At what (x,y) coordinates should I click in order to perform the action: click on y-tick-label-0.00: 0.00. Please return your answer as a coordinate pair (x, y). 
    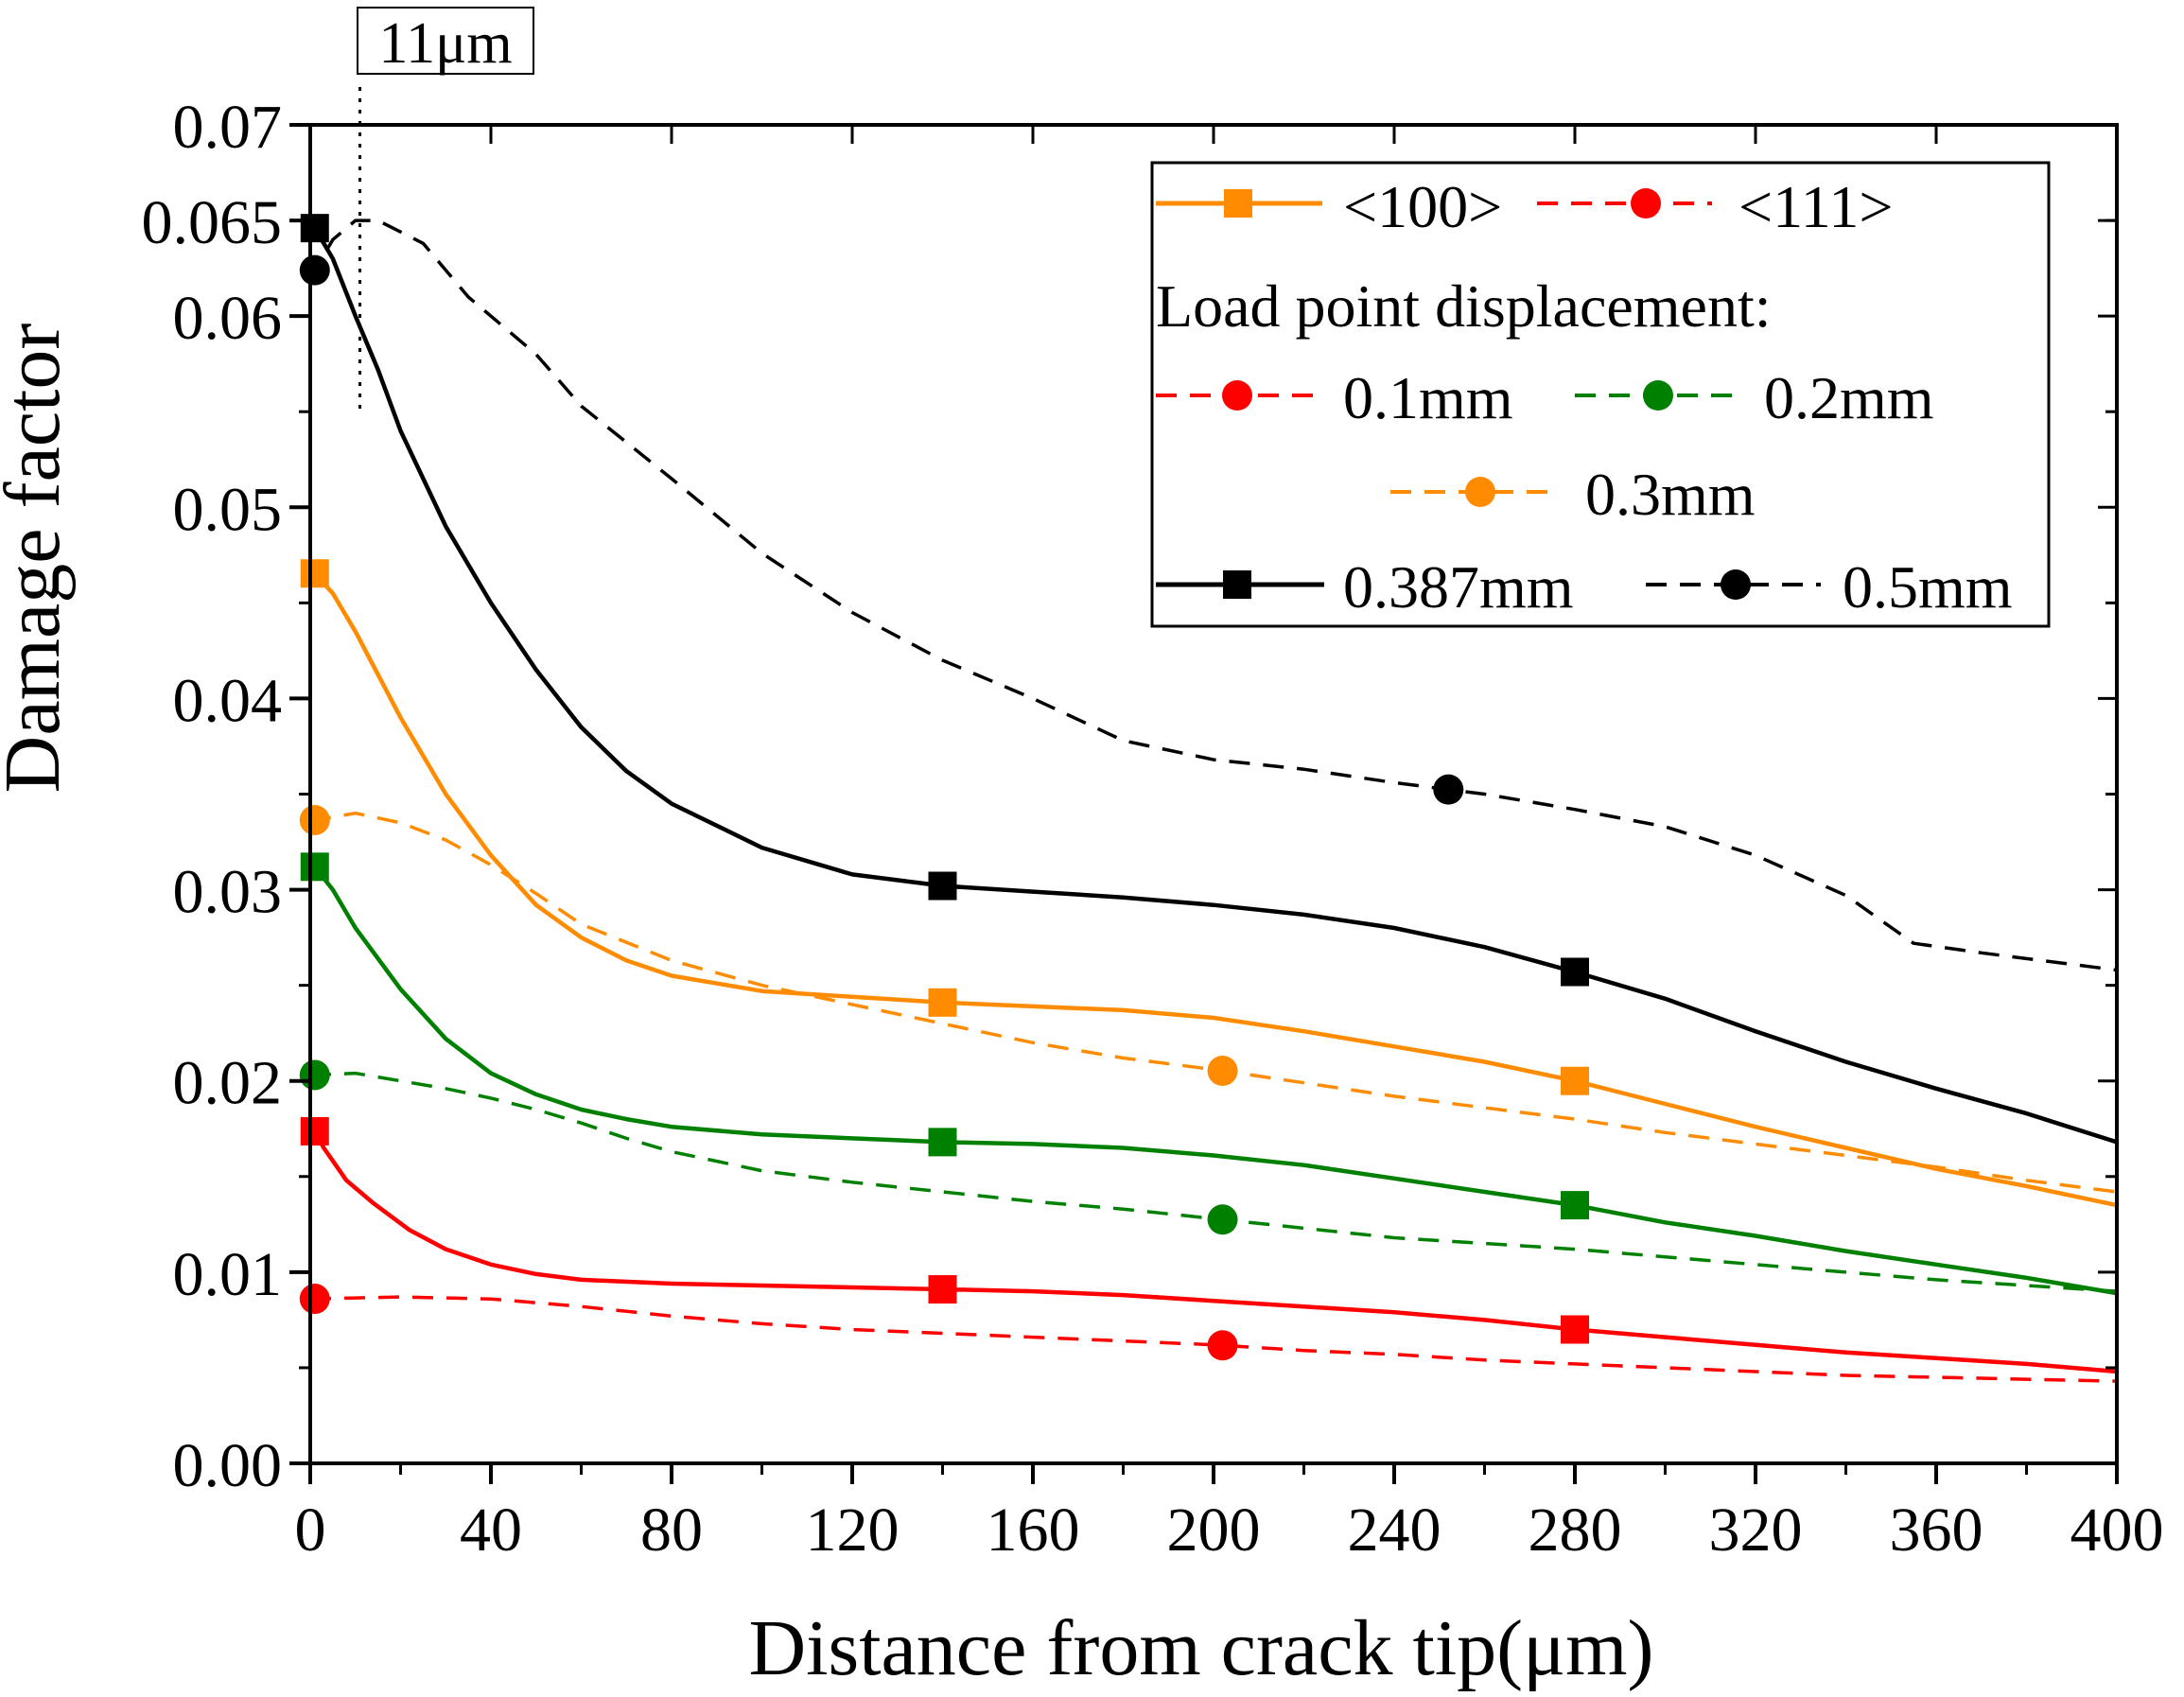
    Looking at the image, I should click on (228, 1465).